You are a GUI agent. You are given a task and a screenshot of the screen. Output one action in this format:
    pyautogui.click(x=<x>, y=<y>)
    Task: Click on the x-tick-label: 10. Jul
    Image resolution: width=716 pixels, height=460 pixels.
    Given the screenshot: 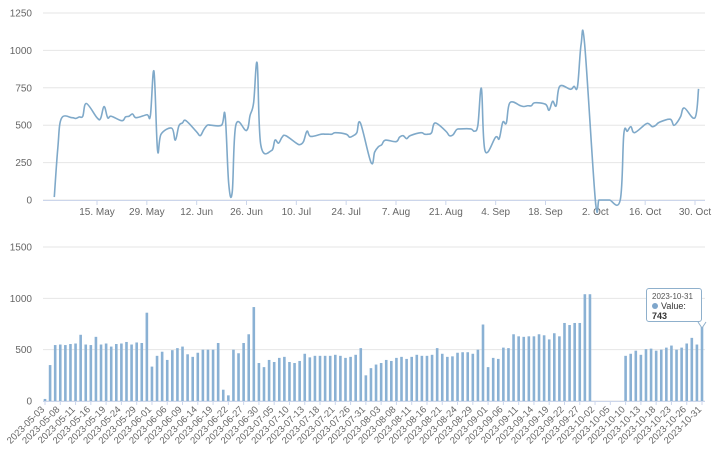 What is the action you would take?
    pyautogui.click(x=296, y=212)
    